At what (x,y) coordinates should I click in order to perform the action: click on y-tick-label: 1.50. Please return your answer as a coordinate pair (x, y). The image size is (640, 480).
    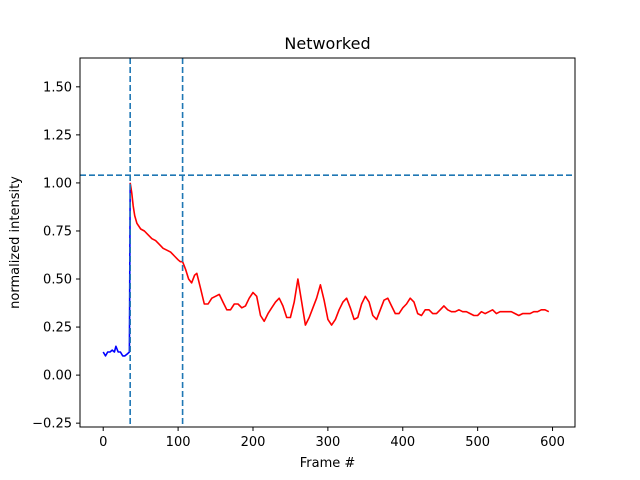
    Looking at the image, I should click on (57, 87).